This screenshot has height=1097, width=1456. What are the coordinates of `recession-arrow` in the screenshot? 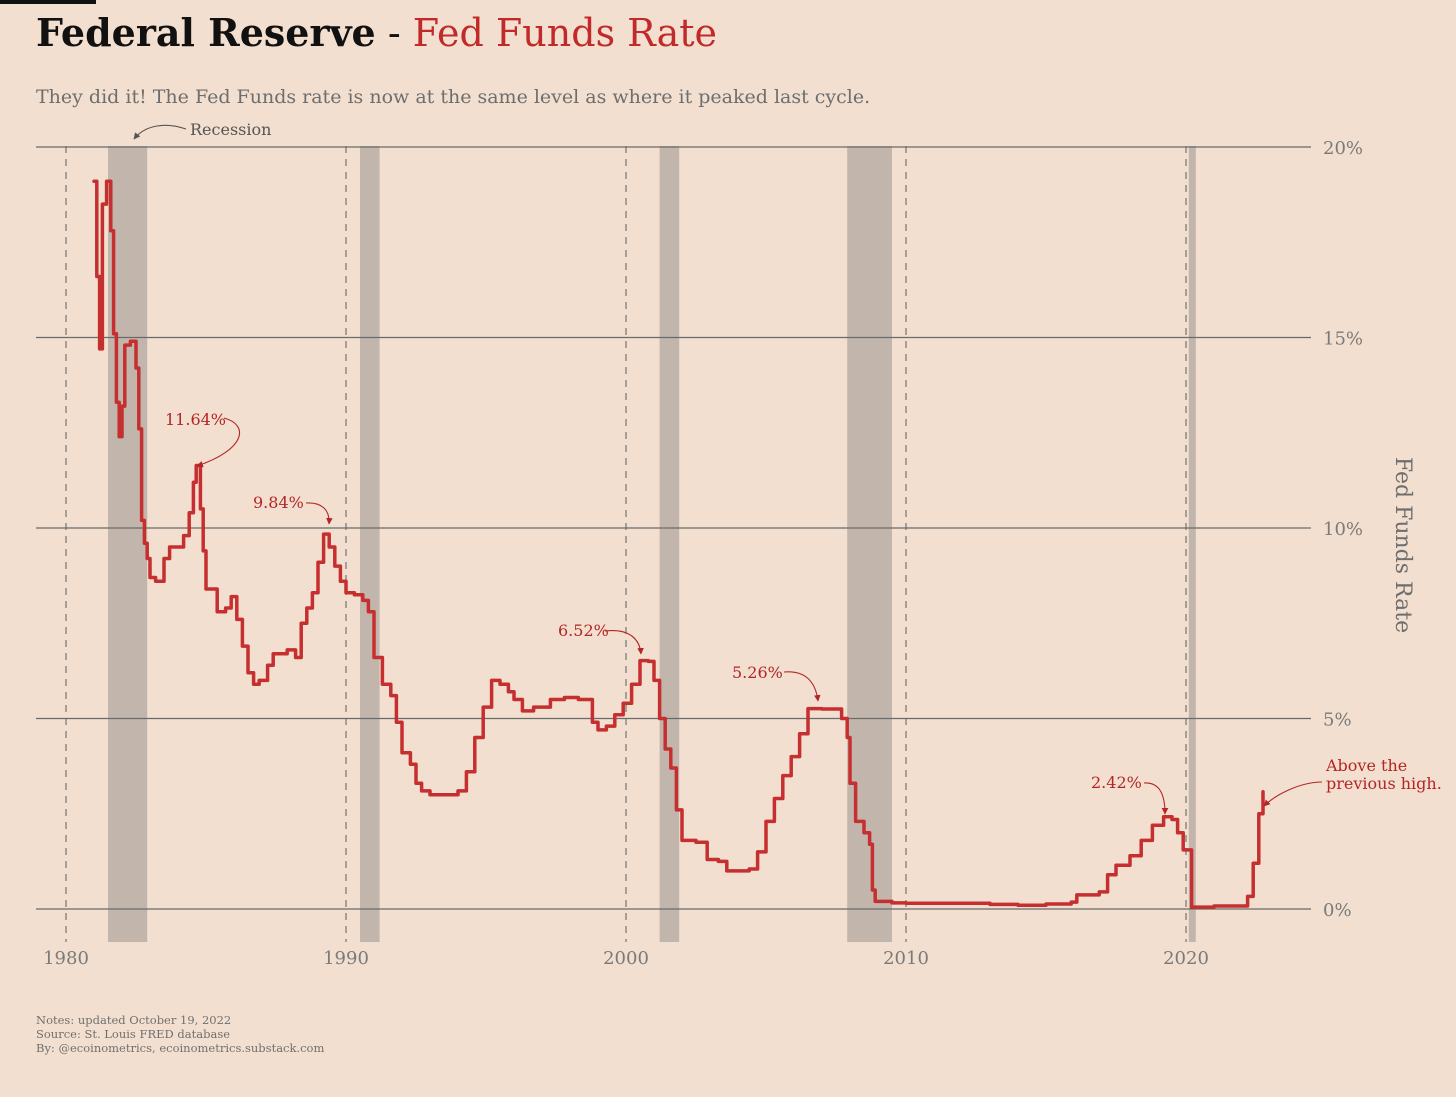 It's located at (160, 132).